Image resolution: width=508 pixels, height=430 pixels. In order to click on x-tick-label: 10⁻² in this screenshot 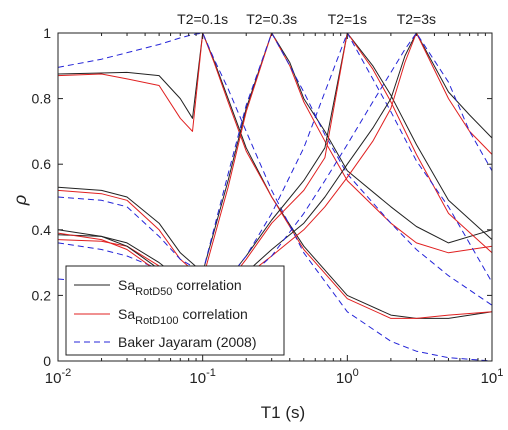, I will do `click(58, 377)`.